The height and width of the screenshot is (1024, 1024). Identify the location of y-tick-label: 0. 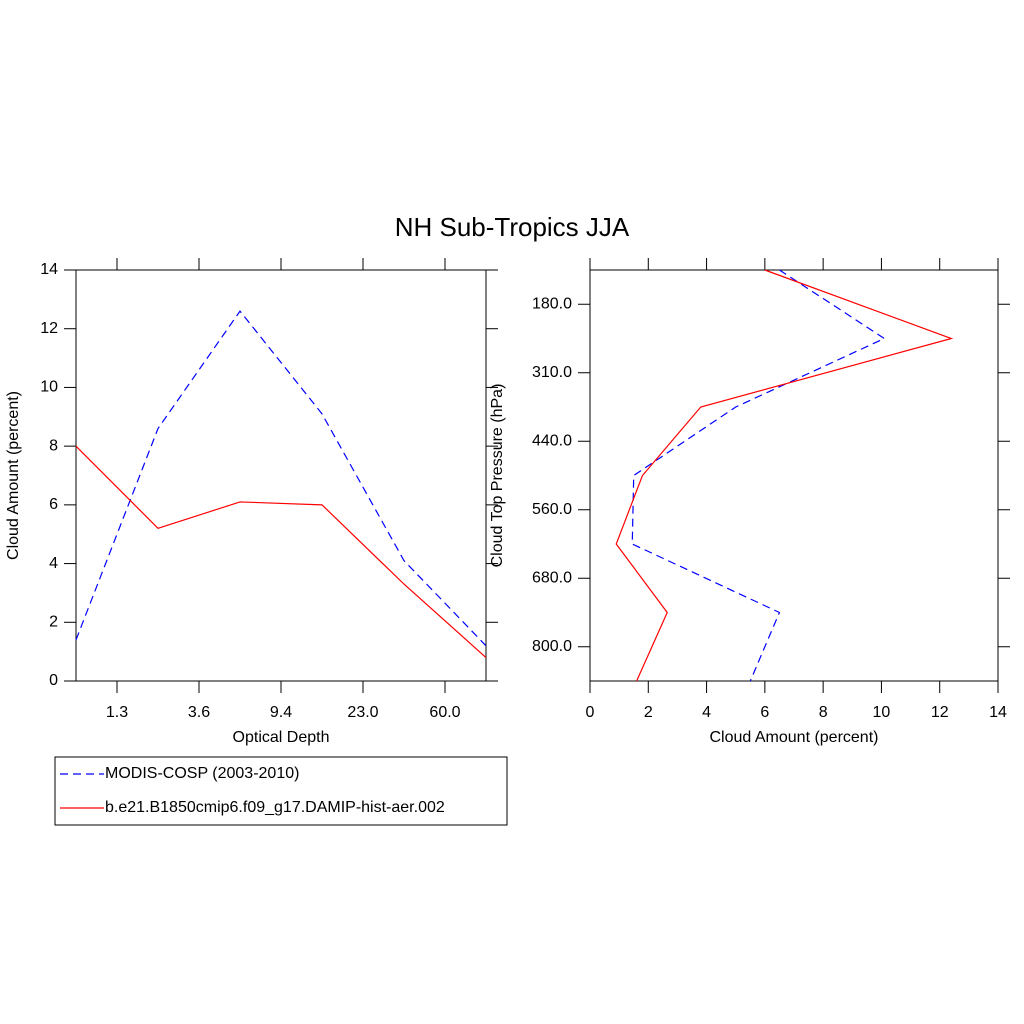
(53, 680).